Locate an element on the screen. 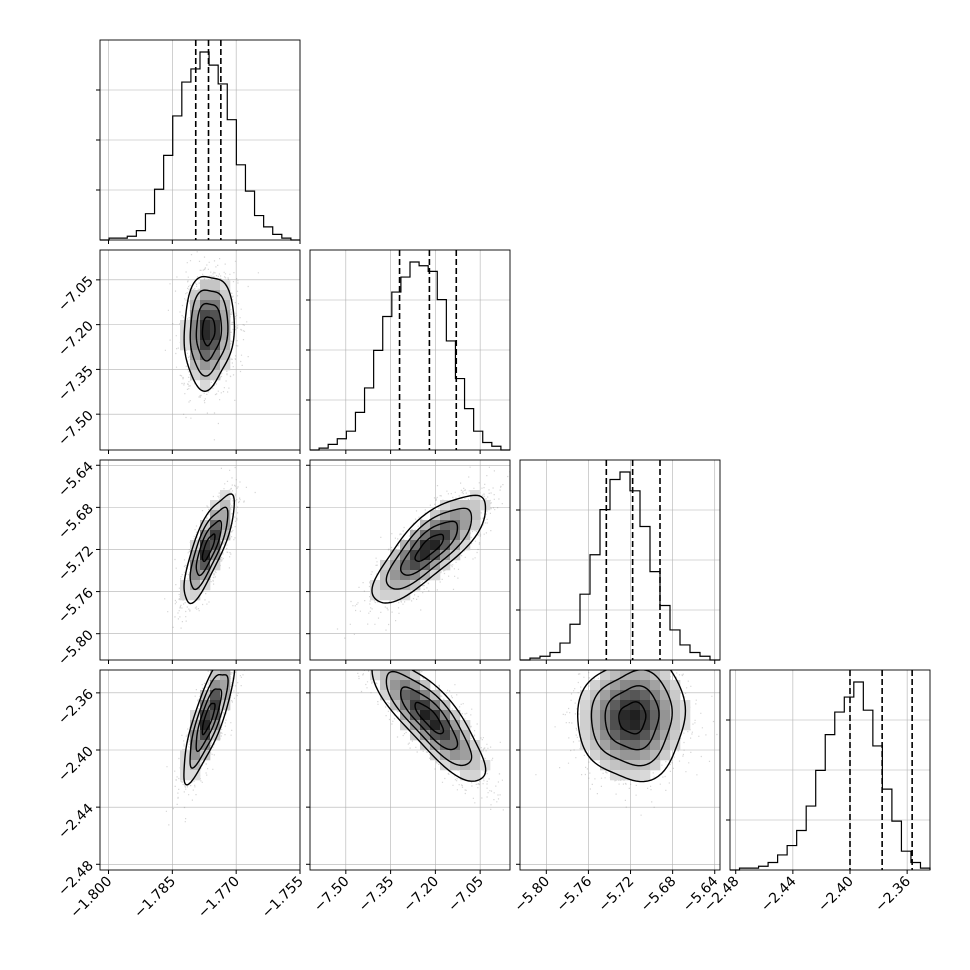  x-tick-label: −7.05 is located at coordinates (466, 895).